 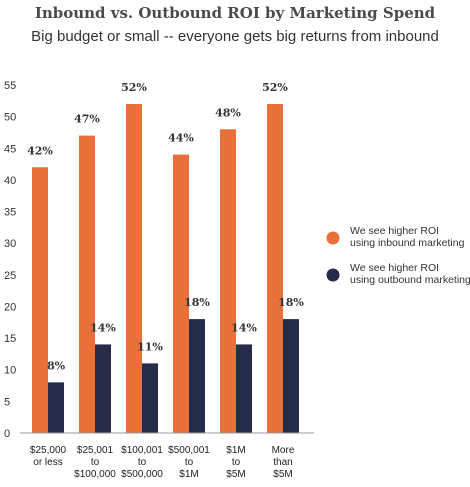 What do you see at coordinates (283, 462) in the screenshot?
I see `x-category-label: More than $5M` at bounding box center [283, 462].